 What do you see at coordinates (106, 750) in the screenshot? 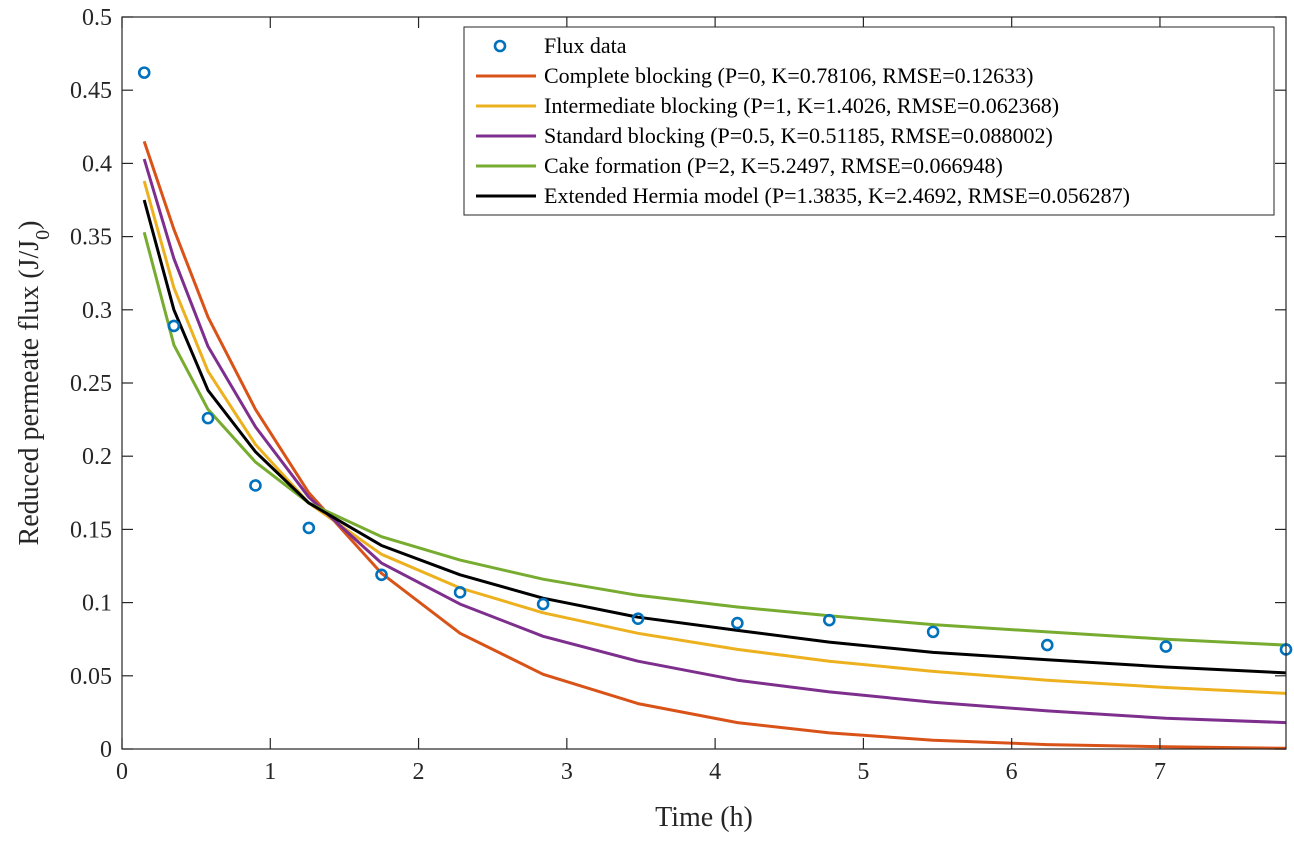
I see `y-tick-label: 0` at bounding box center [106, 750].